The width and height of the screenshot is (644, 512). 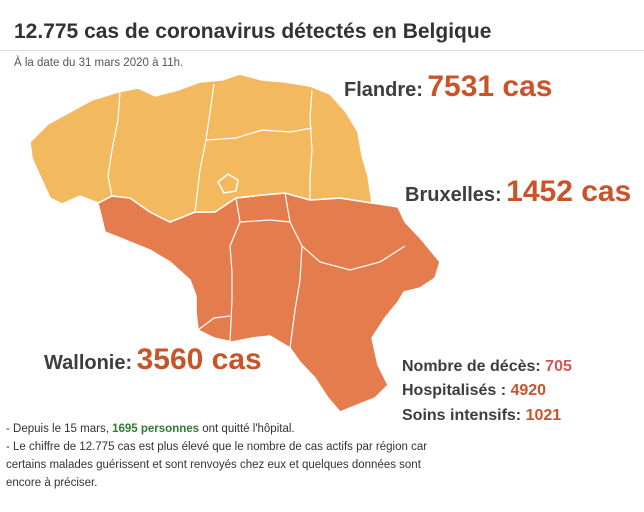 I want to click on hospitalized-stat: Hospitalisés : 4920, so click(x=474, y=391).